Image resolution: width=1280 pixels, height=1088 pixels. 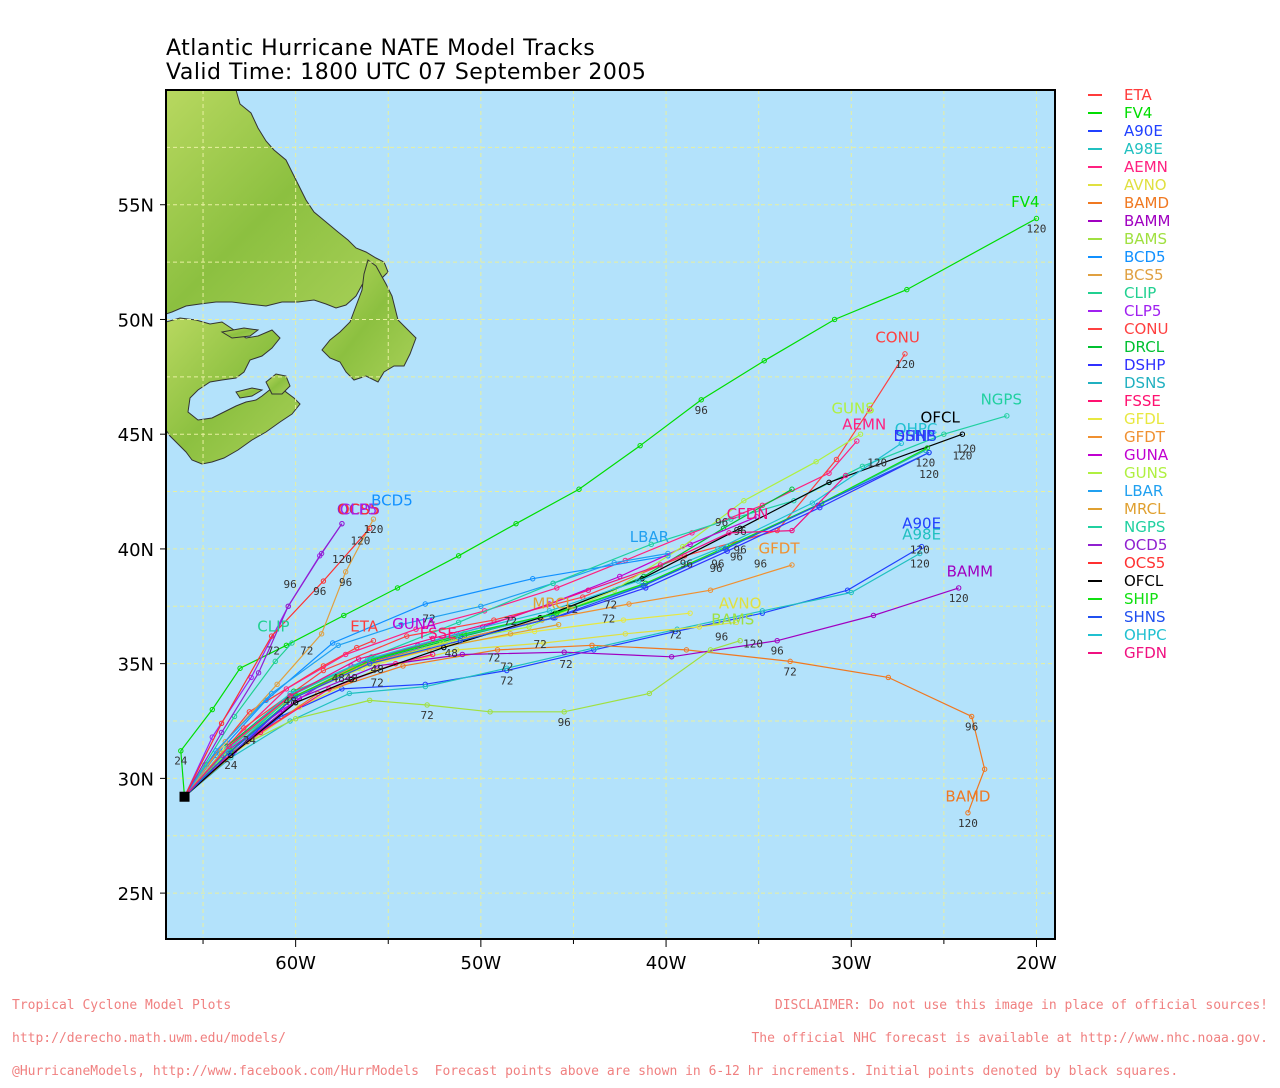 I want to click on legend-item-aemn: AEMN, so click(x=1129, y=167).